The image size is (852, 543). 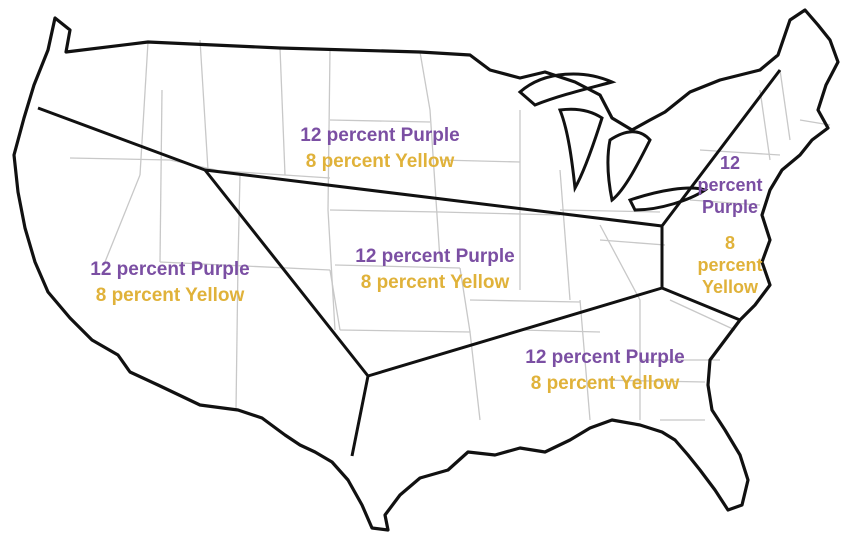 What do you see at coordinates (730, 185) in the screenshot?
I see `east-purple-line-2: percent` at bounding box center [730, 185].